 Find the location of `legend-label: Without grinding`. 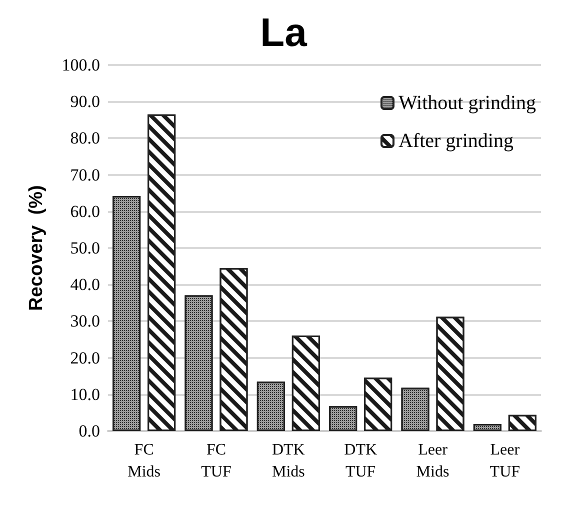

legend-label: Without grinding is located at coordinates (467, 103).